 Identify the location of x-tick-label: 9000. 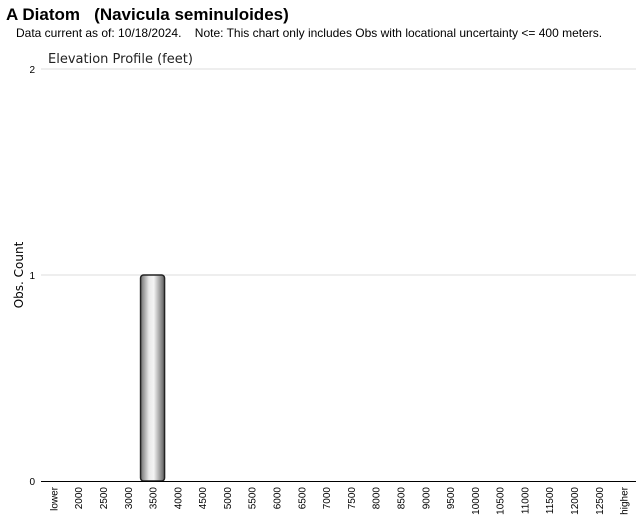
(426, 498).